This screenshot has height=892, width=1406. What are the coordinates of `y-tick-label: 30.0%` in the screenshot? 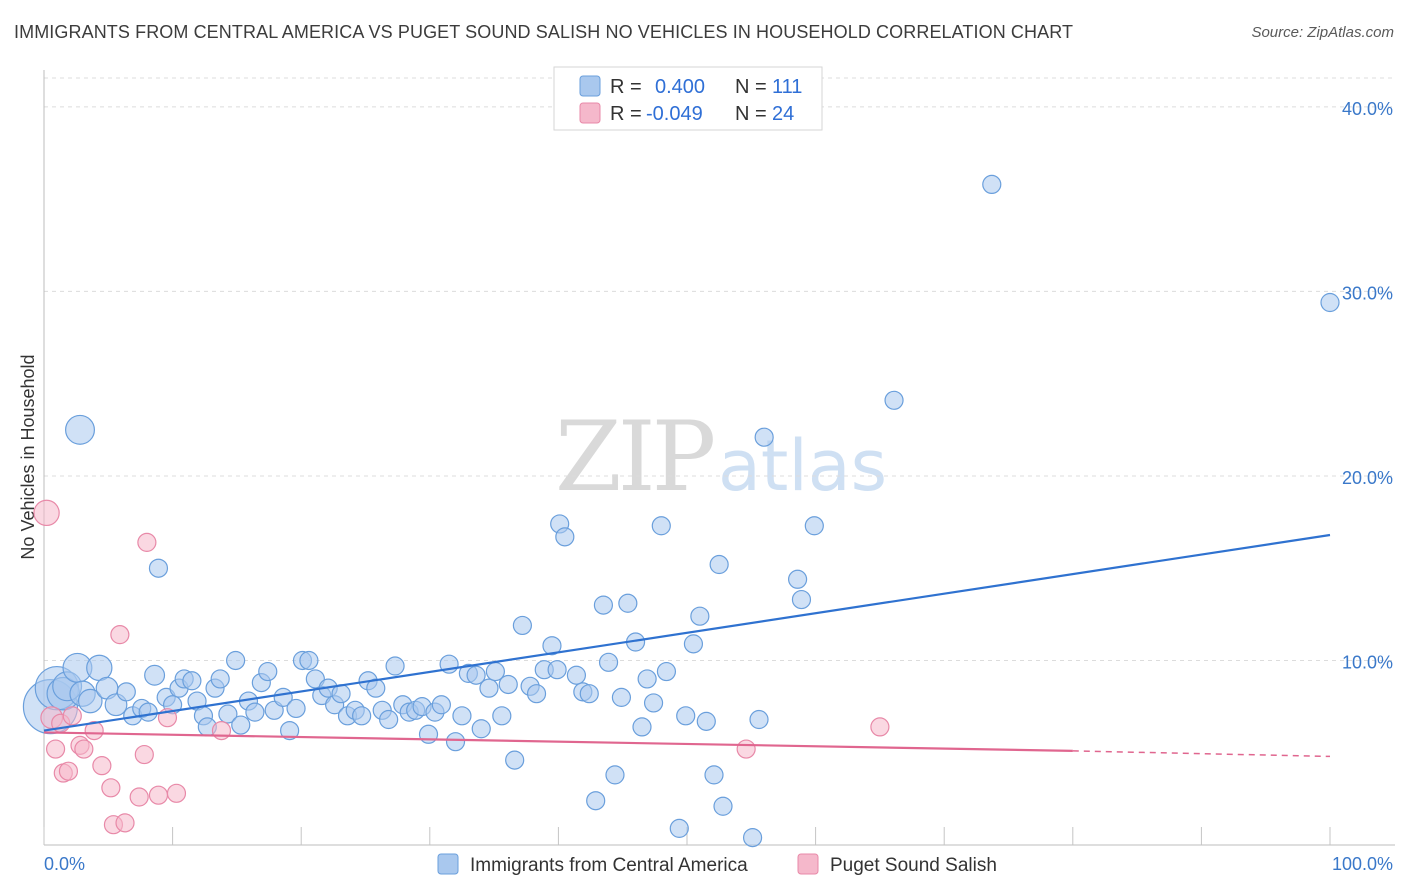 It's located at (1367, 293).